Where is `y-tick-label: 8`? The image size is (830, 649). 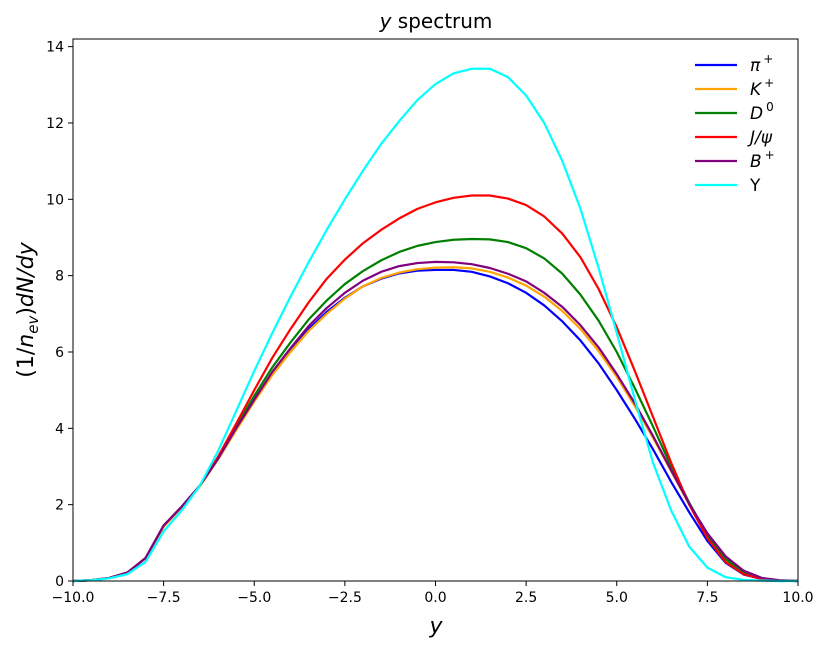
y-tick-label: 8 is located at coordinates (59, 277).